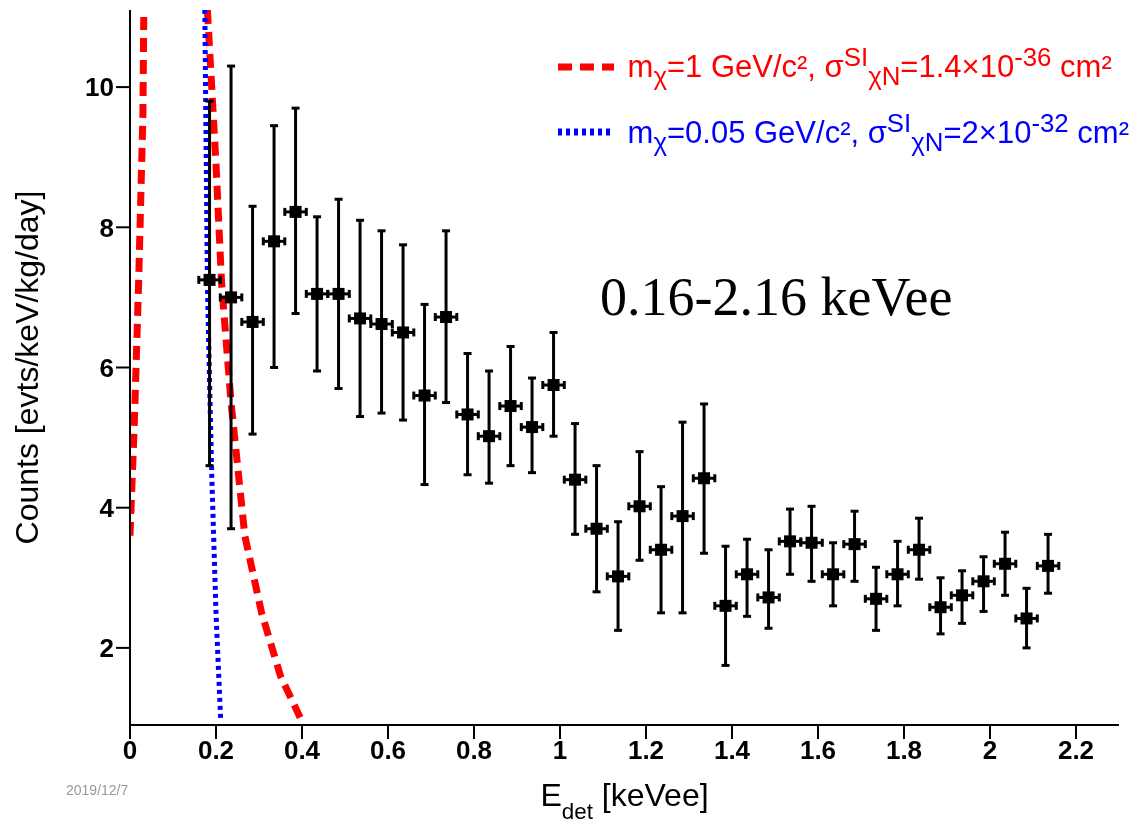 The image size is (1137, 830). What do you see at coordinates (97, 790) in the screenshot?
I see `text: 2019/12/7` at bounding box center [97, 790].